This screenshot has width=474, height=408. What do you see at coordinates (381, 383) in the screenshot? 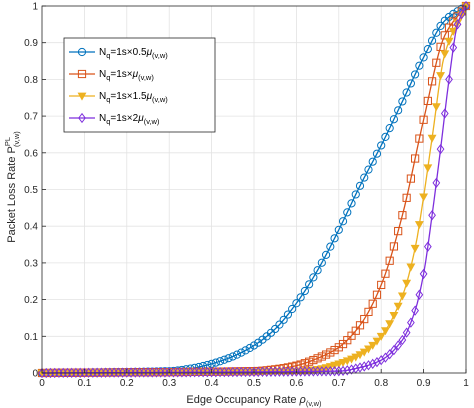
I see `x-tick-label: 0.8` at bounding box center [381, 383].